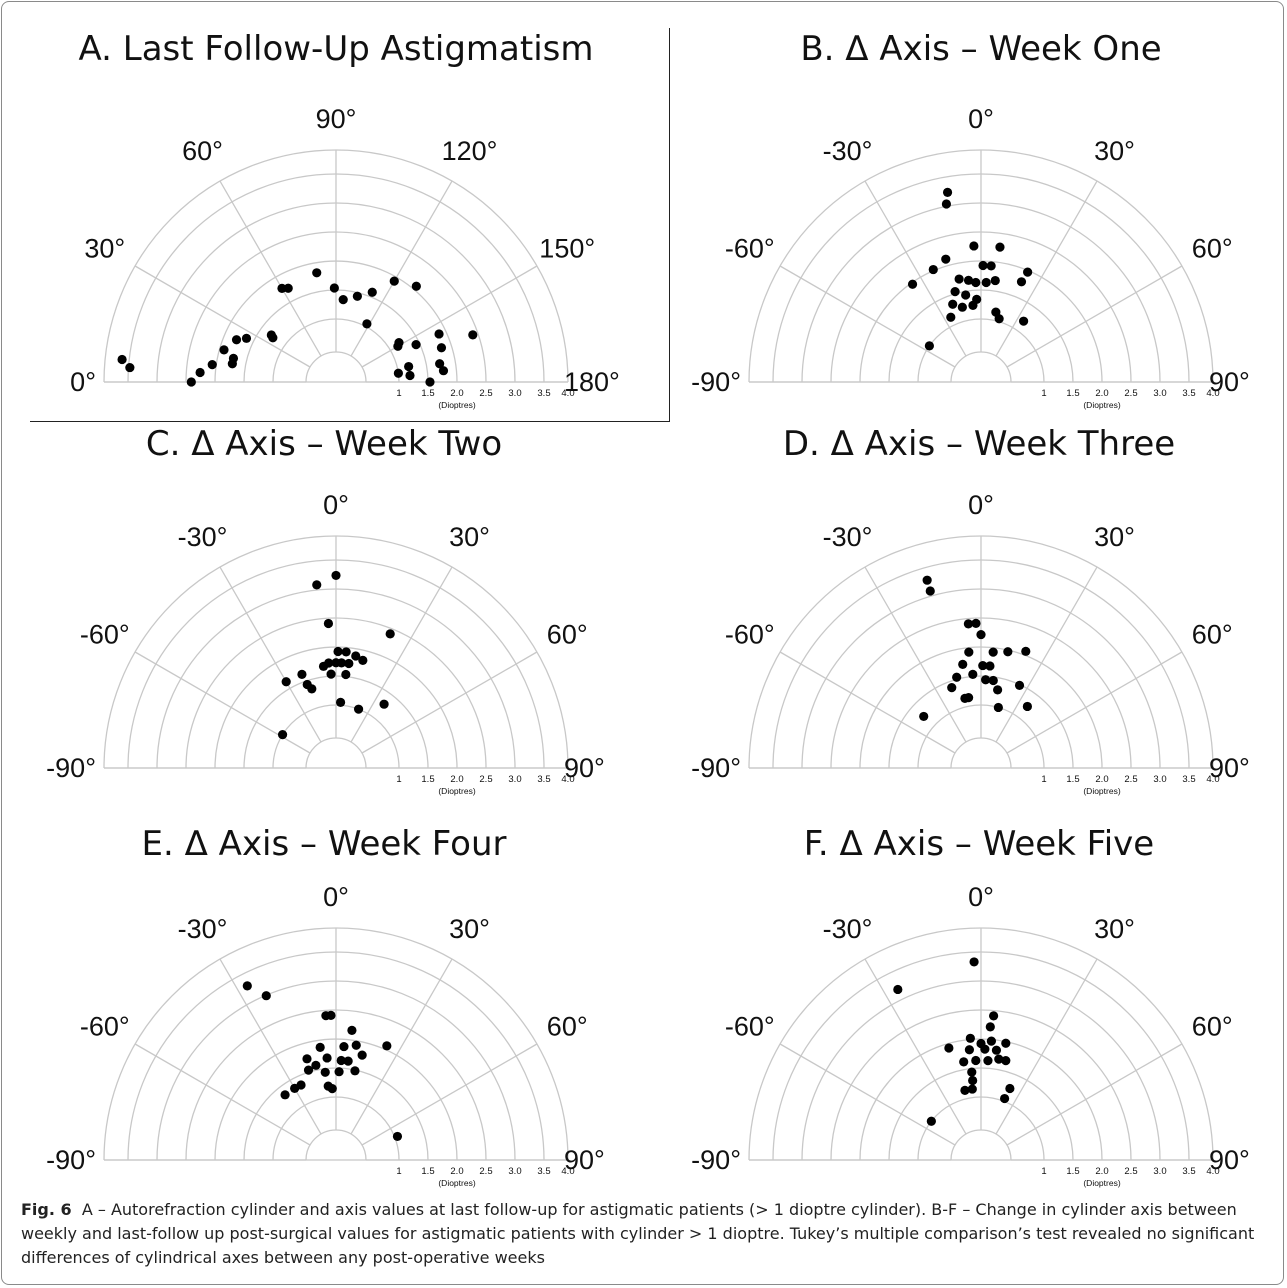 The image size is (1287, 1288). Describe the element at coordinates (1072, 779) in the screenshot. I see `radial-tick-label: 1.5` at that location.